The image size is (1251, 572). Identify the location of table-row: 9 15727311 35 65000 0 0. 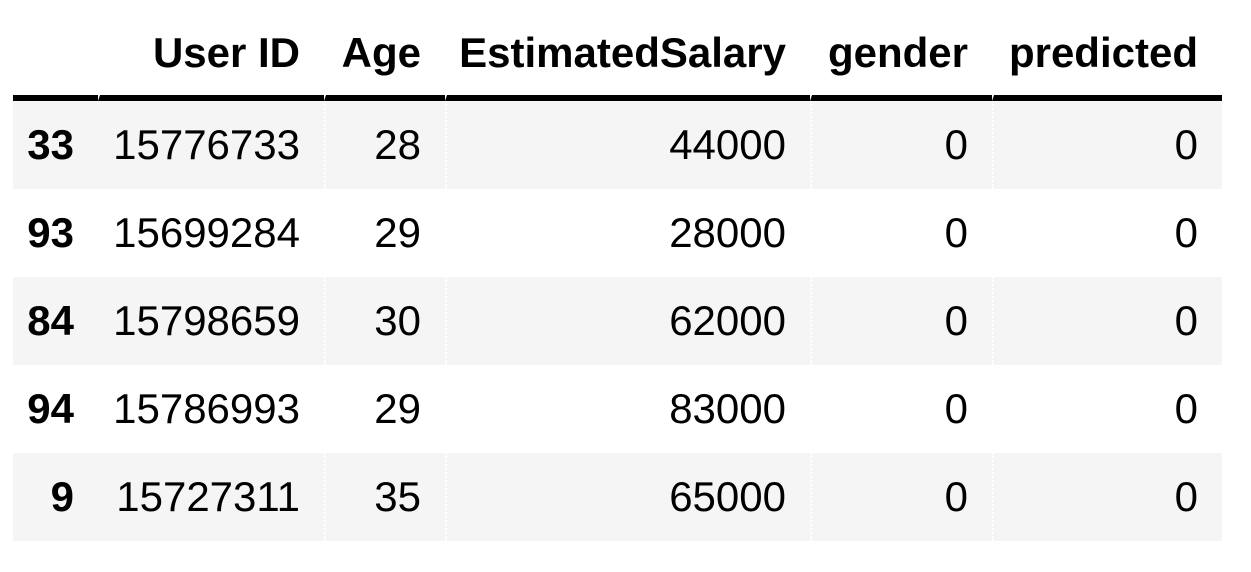
(617, 497).